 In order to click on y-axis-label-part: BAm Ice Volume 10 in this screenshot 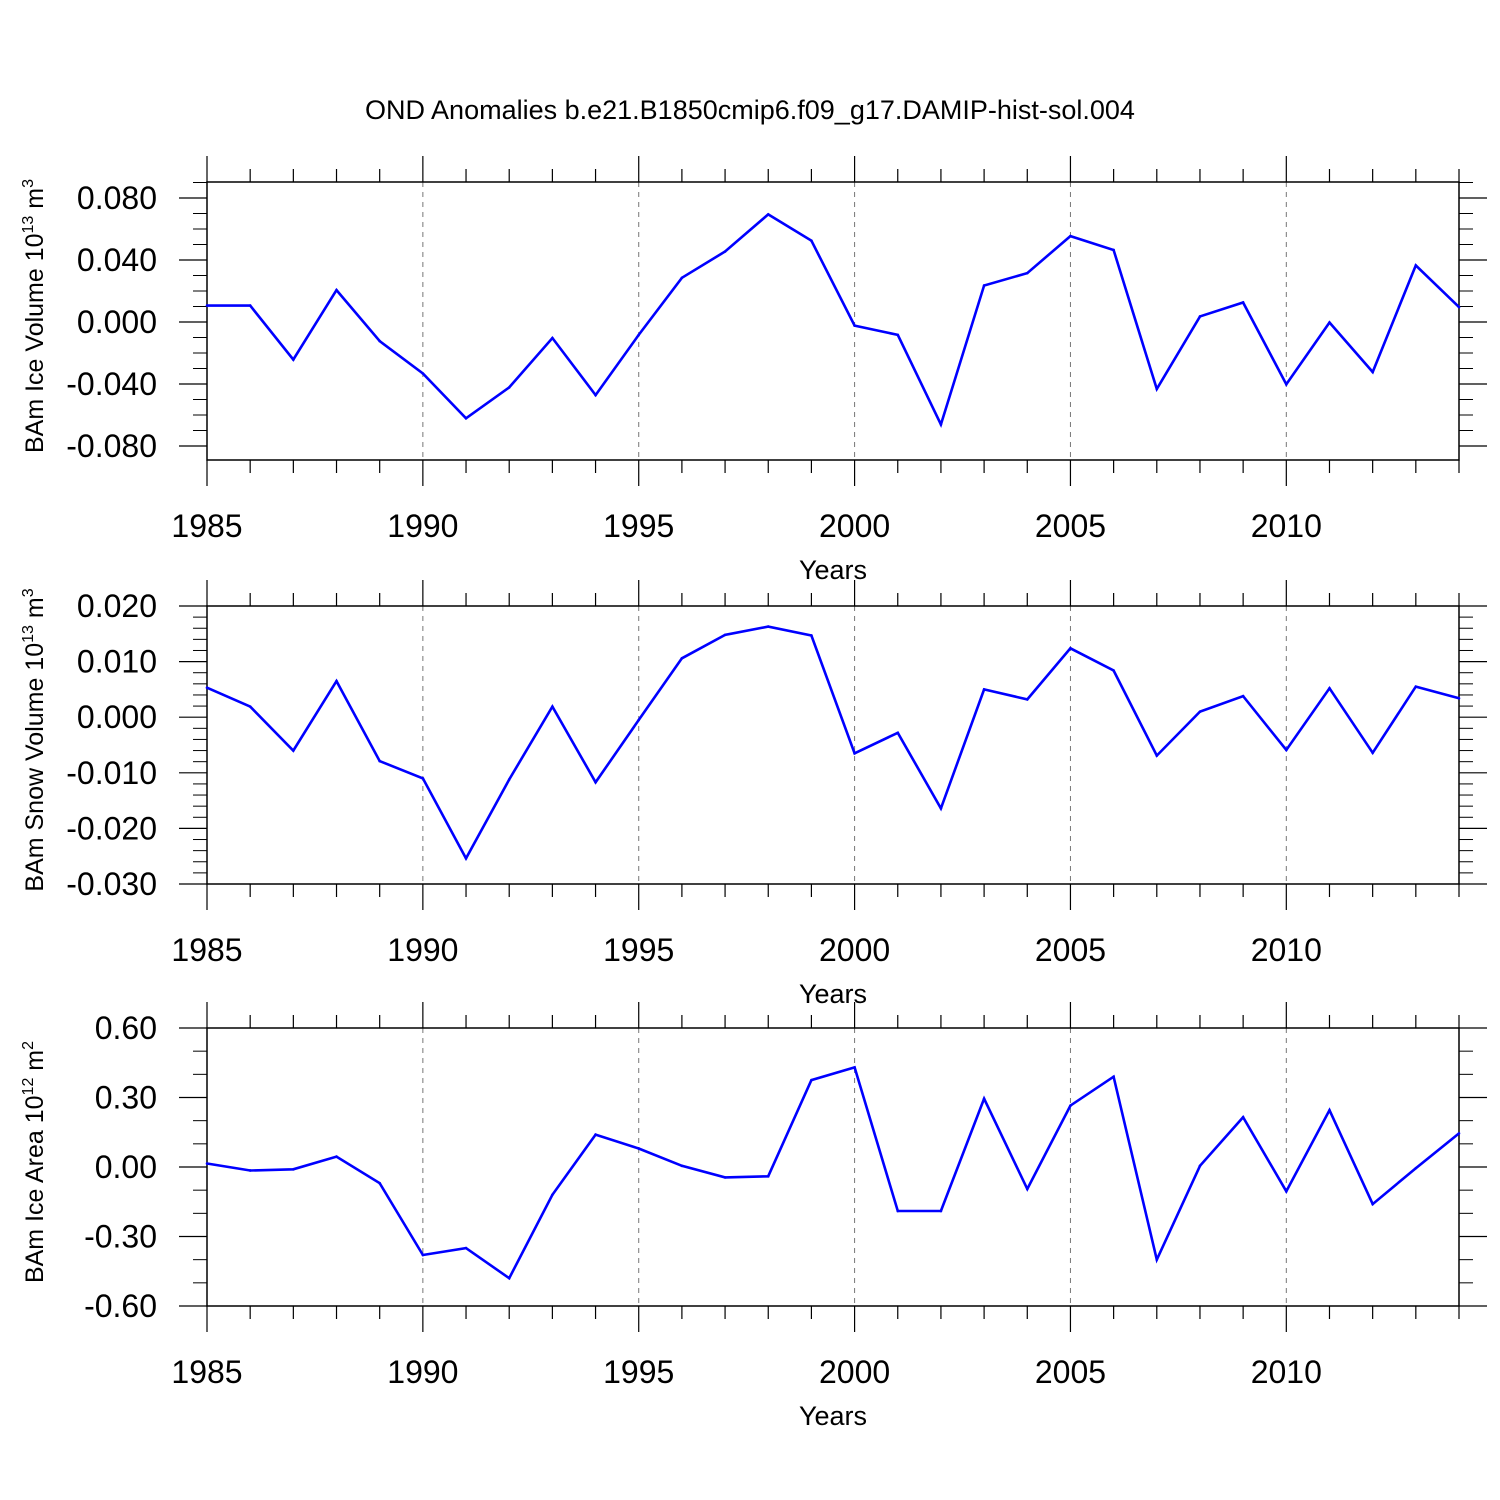, I will do `click(35, 343)`.